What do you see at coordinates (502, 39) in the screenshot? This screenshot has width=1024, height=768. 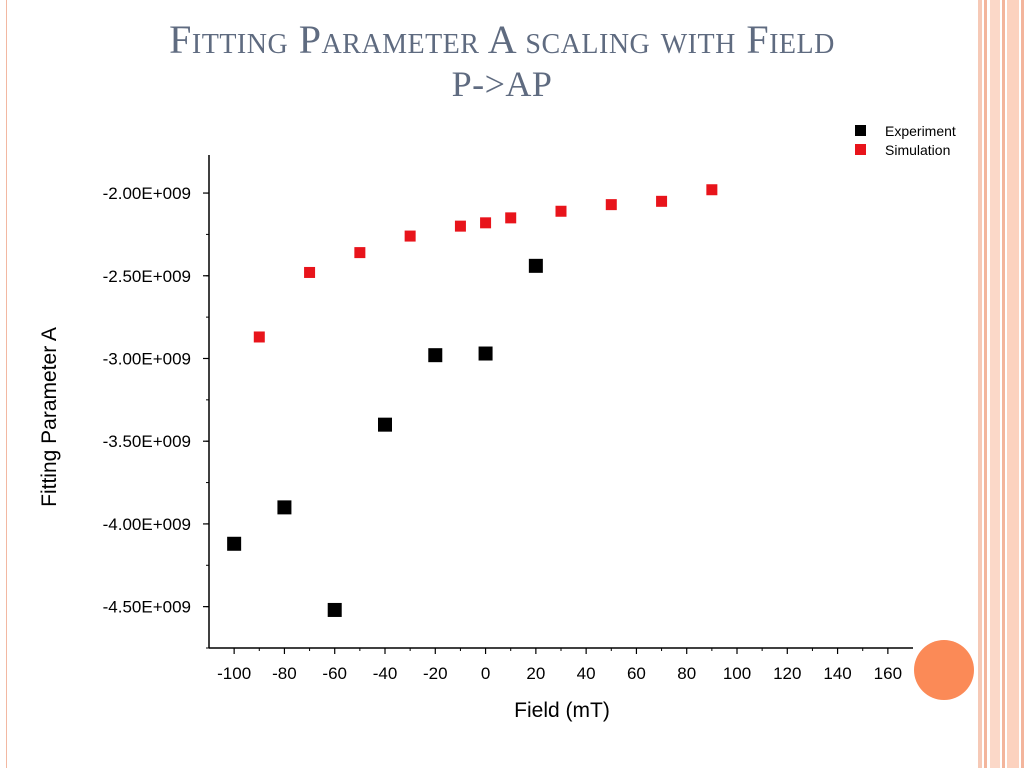 I see `title-line-1: Fitting Parameter A scaling with Field` at bounding box center [502, 39].